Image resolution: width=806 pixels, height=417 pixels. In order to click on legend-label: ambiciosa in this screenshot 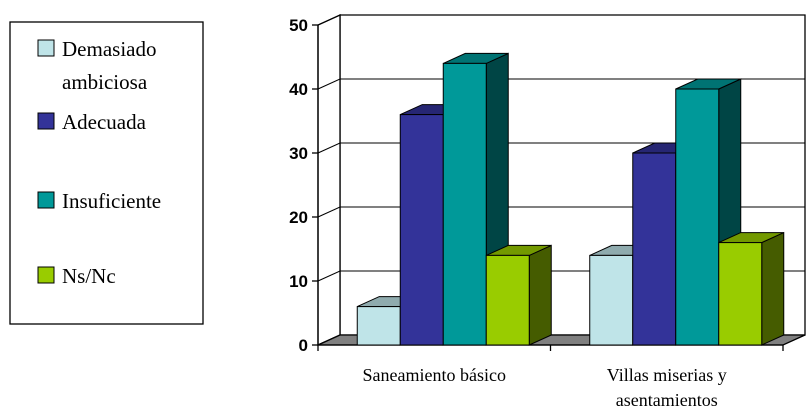, I will do `click(105, 82)`.